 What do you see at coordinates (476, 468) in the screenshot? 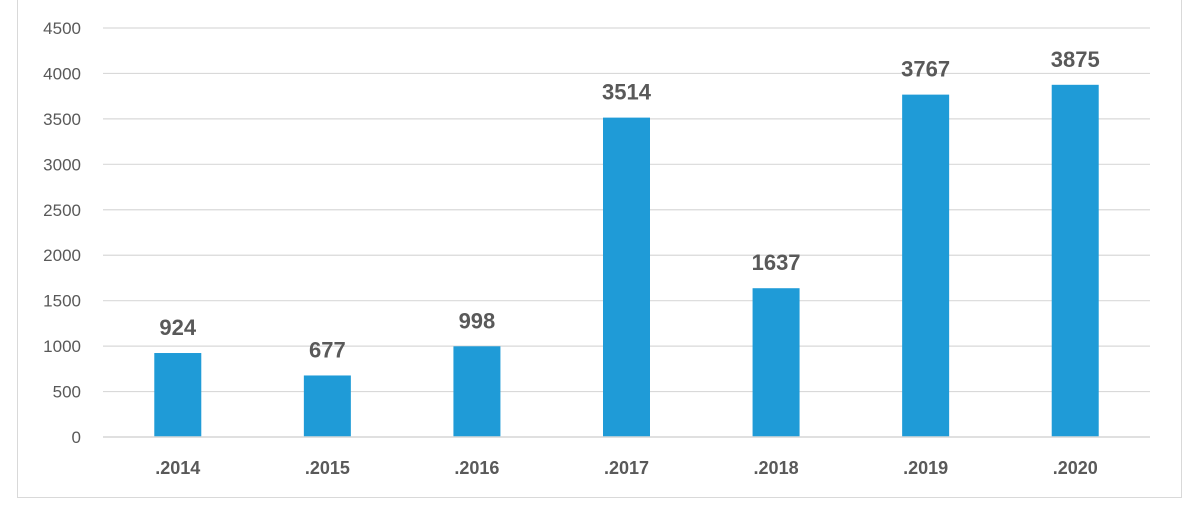
I see `x-tick-label: .2016` at bounding box center [476, 468].